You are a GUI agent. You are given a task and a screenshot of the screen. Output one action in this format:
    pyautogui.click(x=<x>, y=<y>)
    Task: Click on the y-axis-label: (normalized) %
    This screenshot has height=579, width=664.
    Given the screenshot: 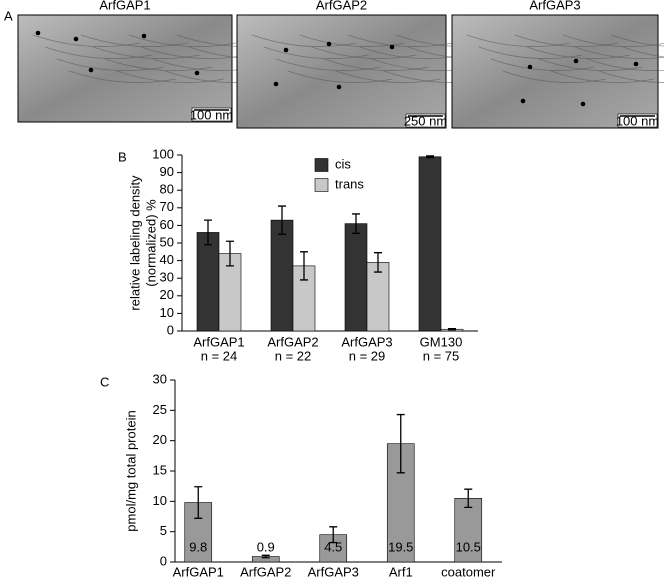 What is the action you would take?
    pyautogui.click(x=150, y=243)
    